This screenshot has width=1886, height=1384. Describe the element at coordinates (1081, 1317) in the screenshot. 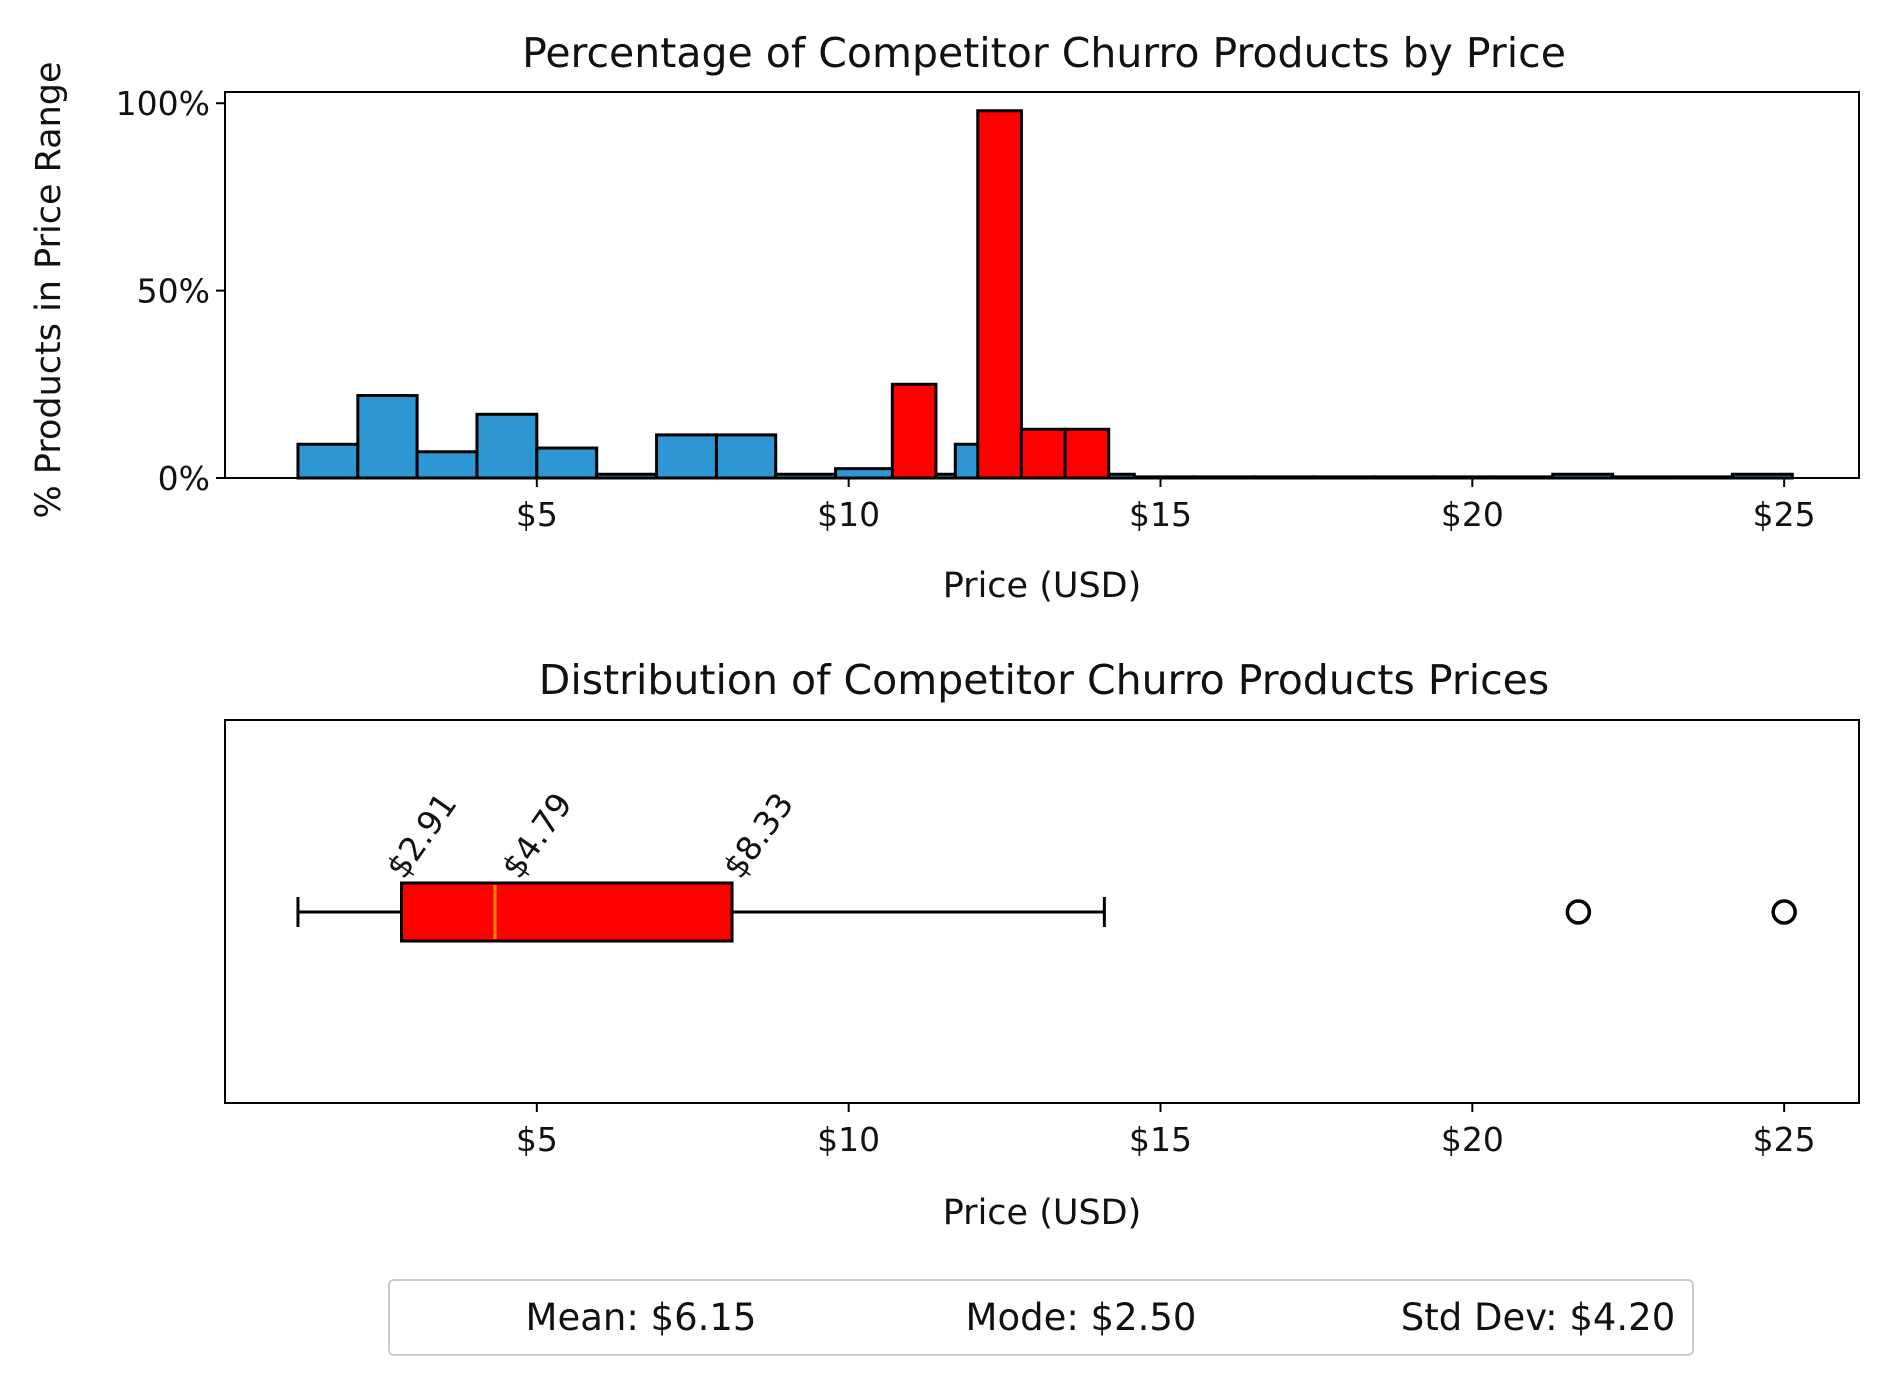

I see `stats-mode: Mode: $2.50` at that location.